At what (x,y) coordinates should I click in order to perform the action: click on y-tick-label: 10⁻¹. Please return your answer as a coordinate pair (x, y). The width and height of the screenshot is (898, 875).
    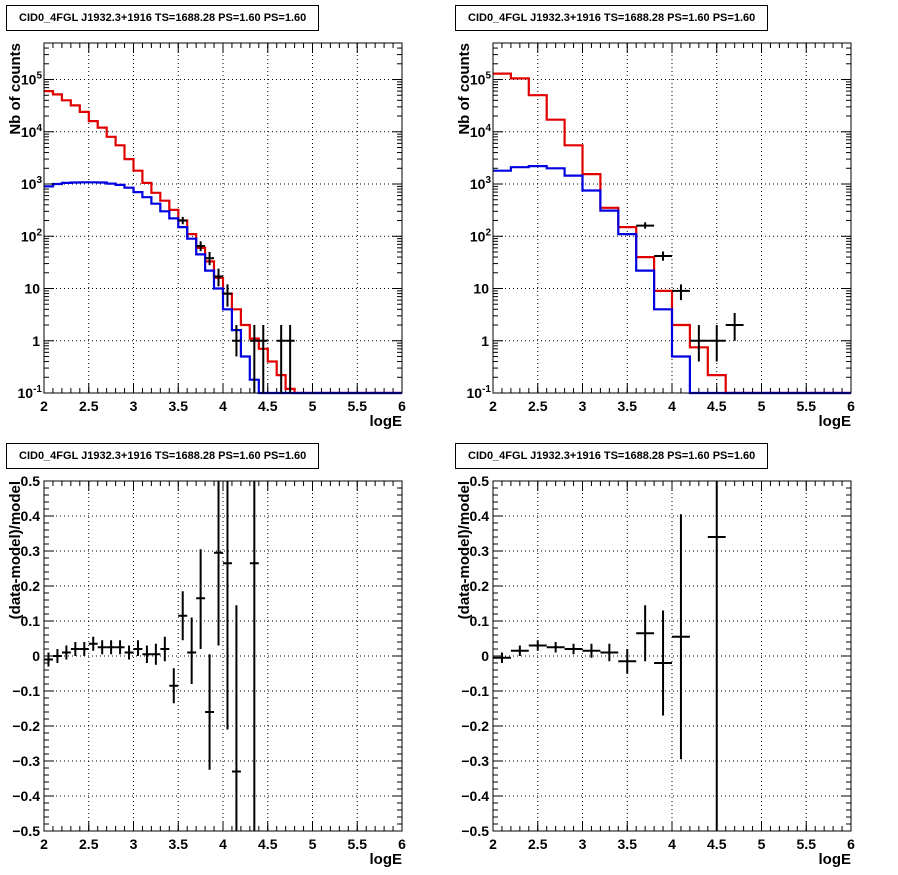
    Looking at the image, I should click on (479, 392).